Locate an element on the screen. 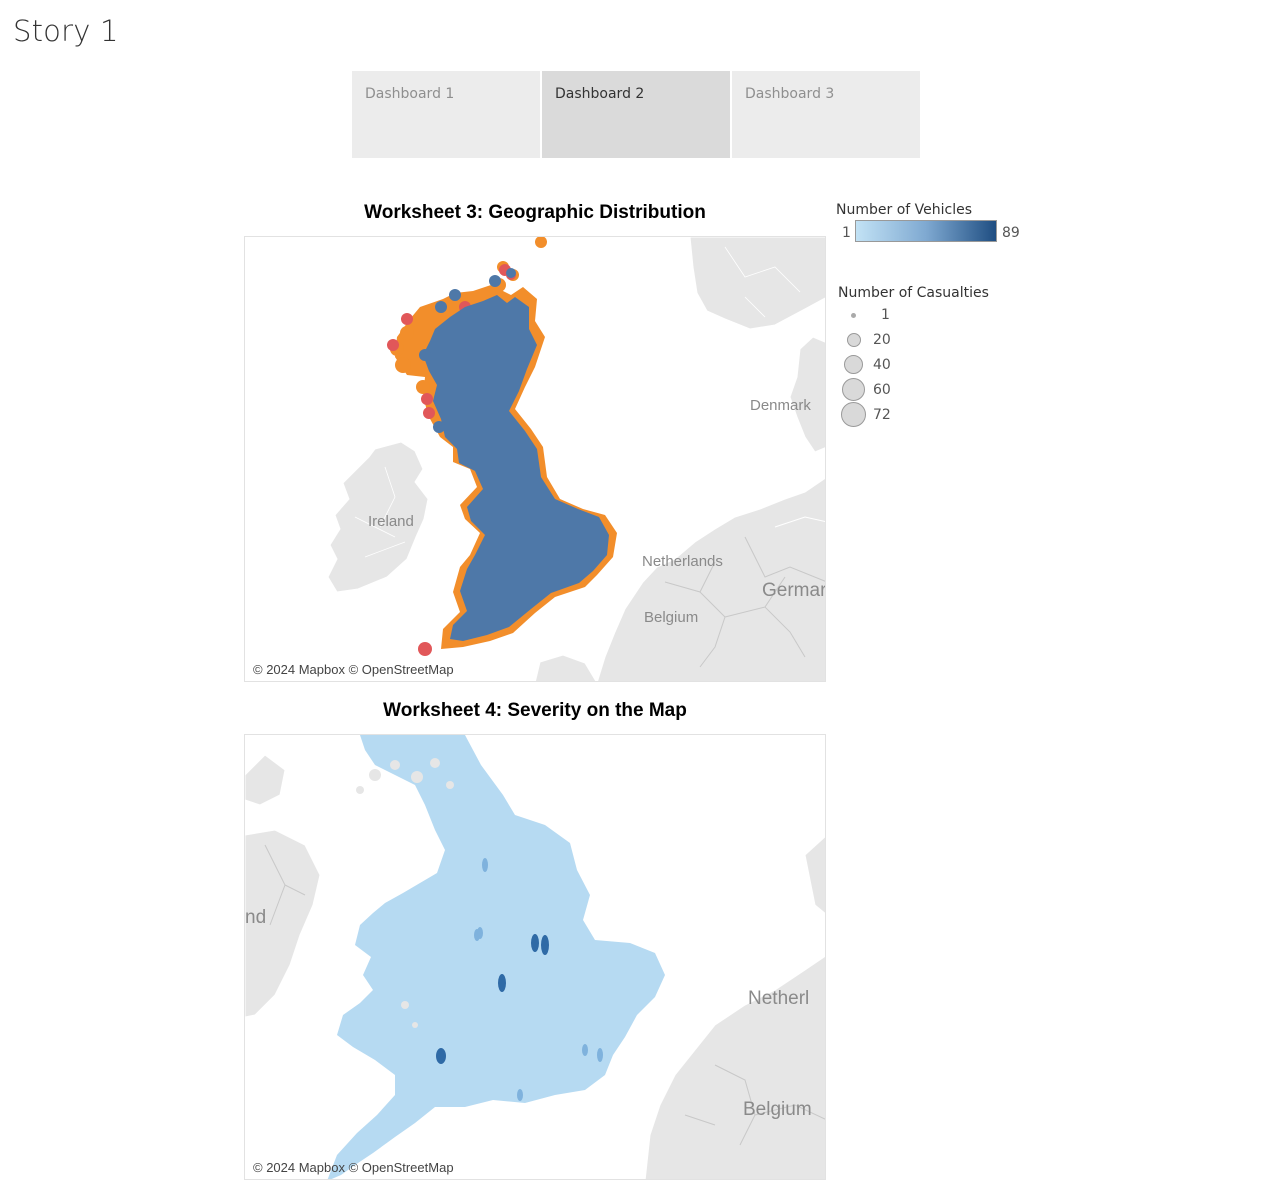  place-label-netherlands: Netherlands is located at coordinates (682, 561).